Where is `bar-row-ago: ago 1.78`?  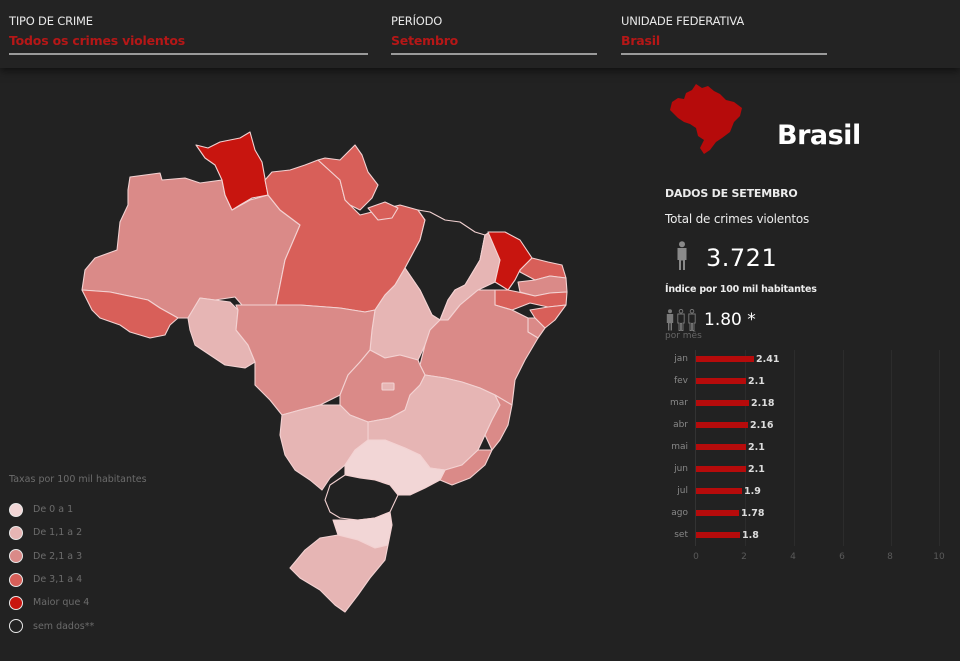
bar-row-ago: ago 1.78 is located at coordinates (810, 513).